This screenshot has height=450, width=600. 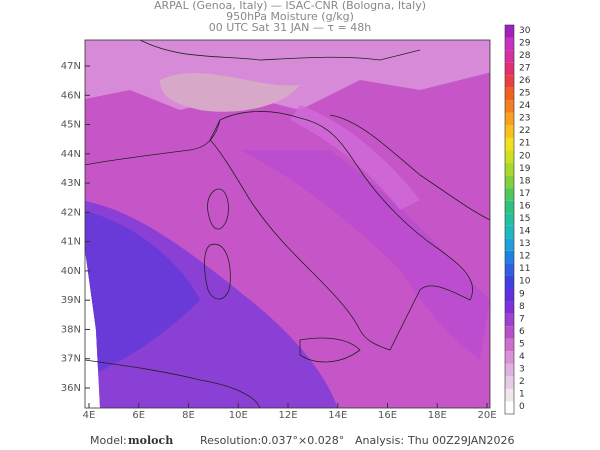 What do you see at coordinates (71, 388) in the screenshot?
I see `lat-label: 36N` at bounding box center [71, 388].